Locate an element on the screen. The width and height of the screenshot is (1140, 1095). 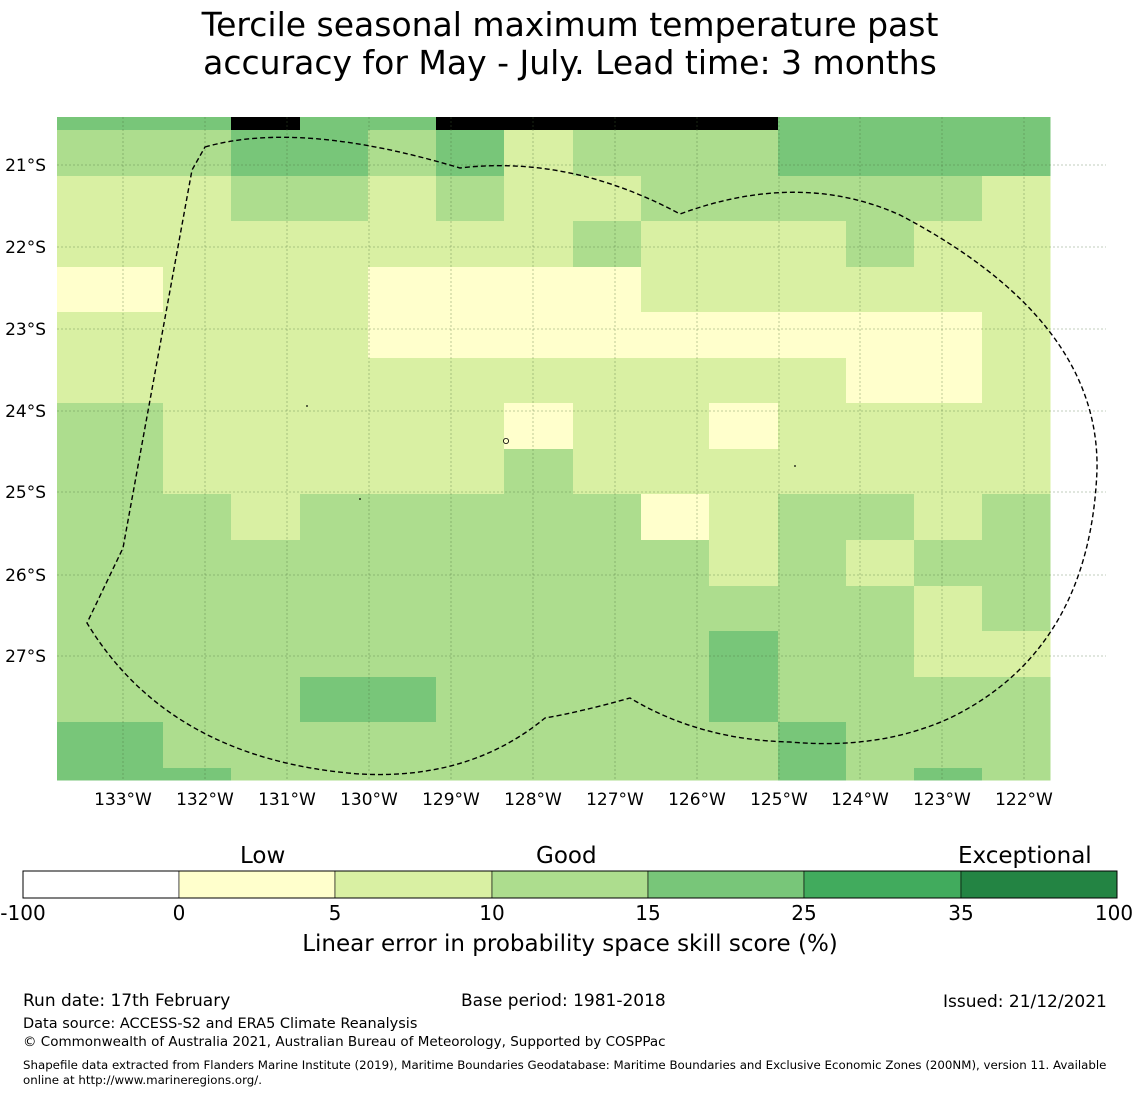
colorbar-tick: 100 is located at coordinates (1114, 913).